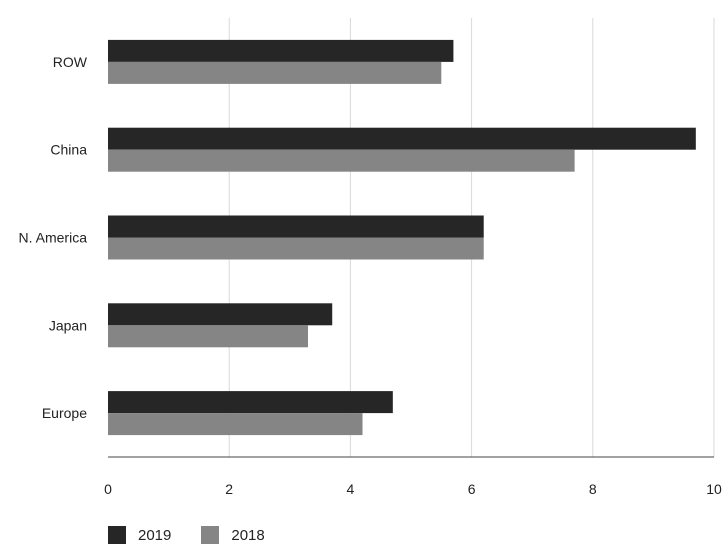 This screenshot has width=725, height=550. Describe the element at coordinates (248, 535) in the screenshot. I see `legend-label-2018: 2018` at that location.